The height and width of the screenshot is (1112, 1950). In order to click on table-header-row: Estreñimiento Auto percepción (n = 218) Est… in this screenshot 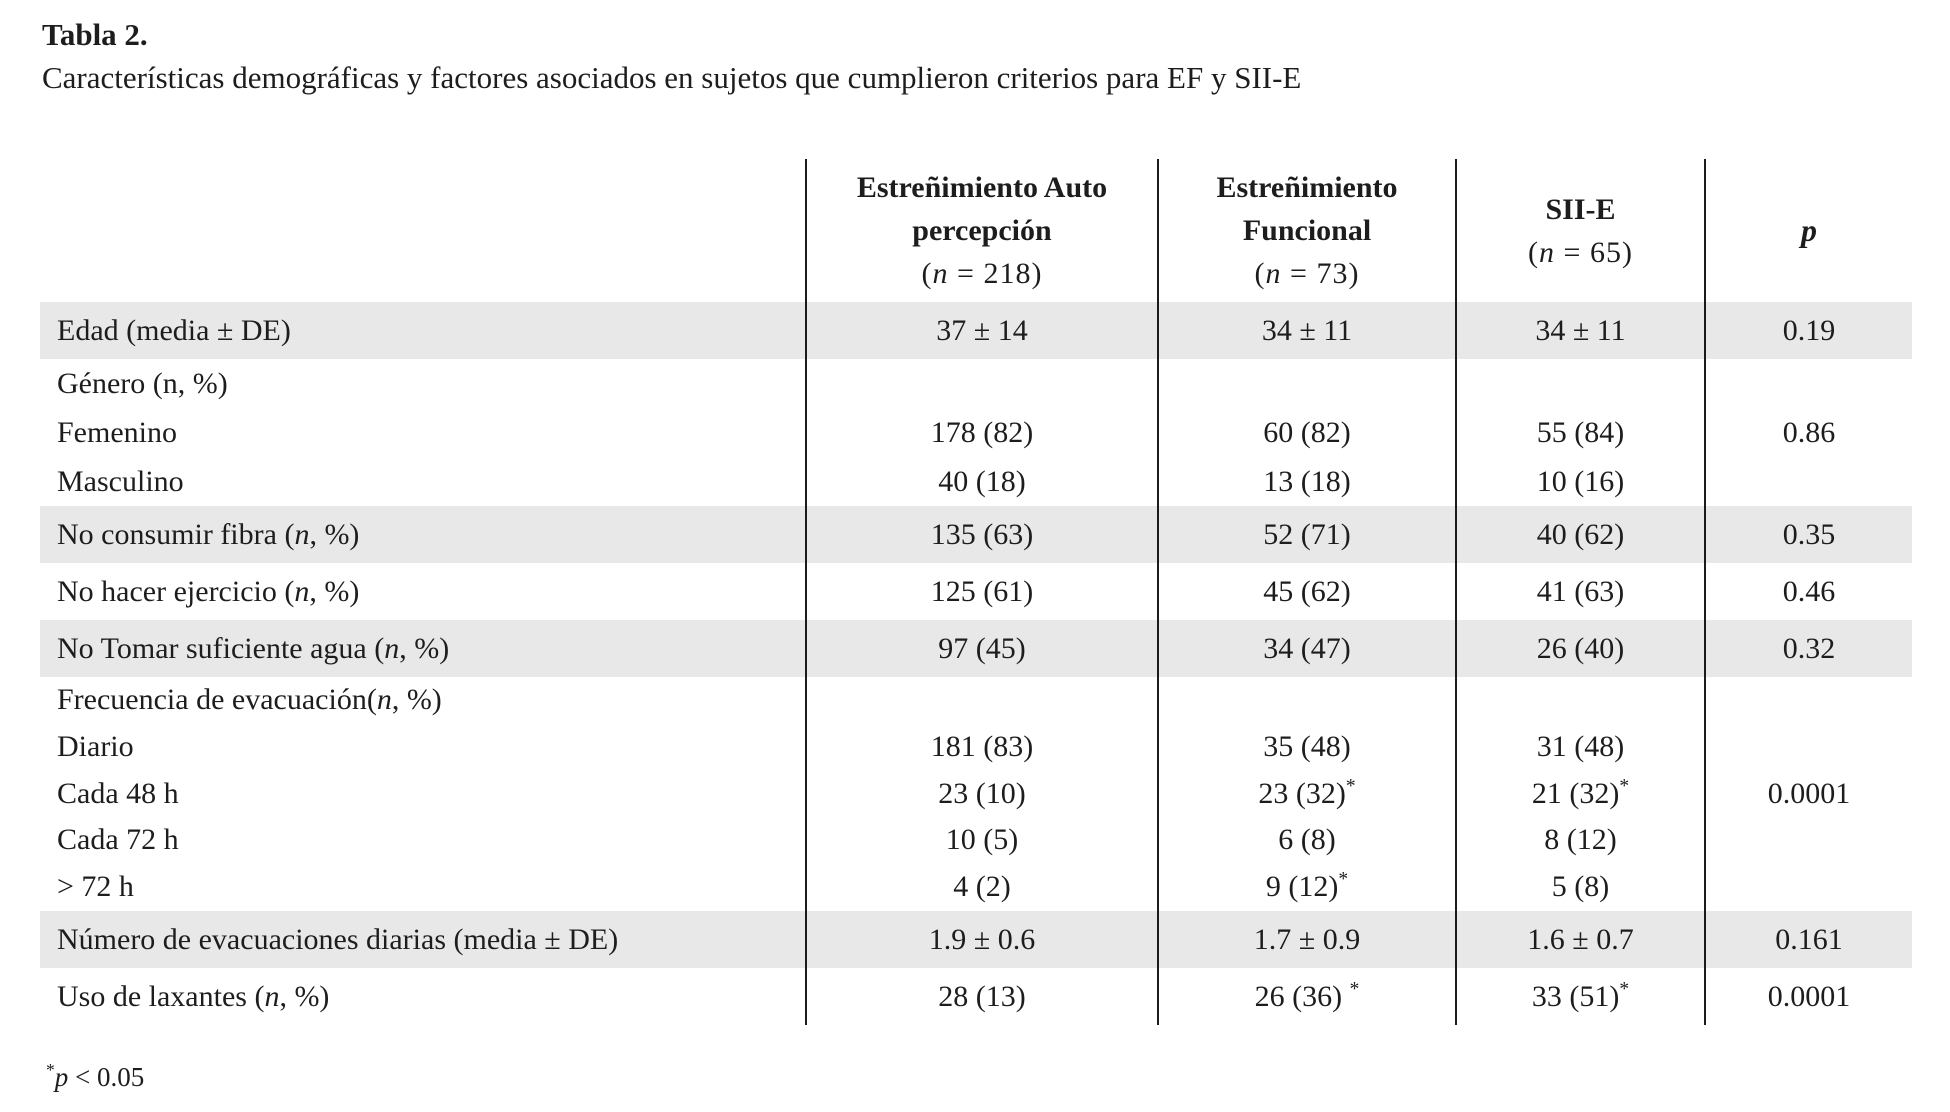, I will do `click(976, 230)`.